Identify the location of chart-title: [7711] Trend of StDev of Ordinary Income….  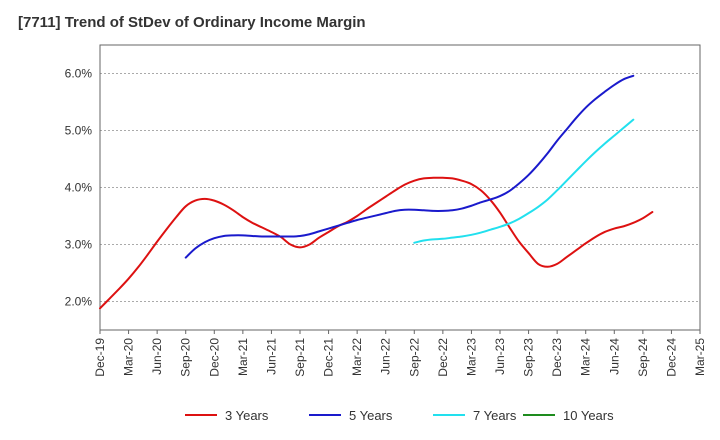
(192, 22).